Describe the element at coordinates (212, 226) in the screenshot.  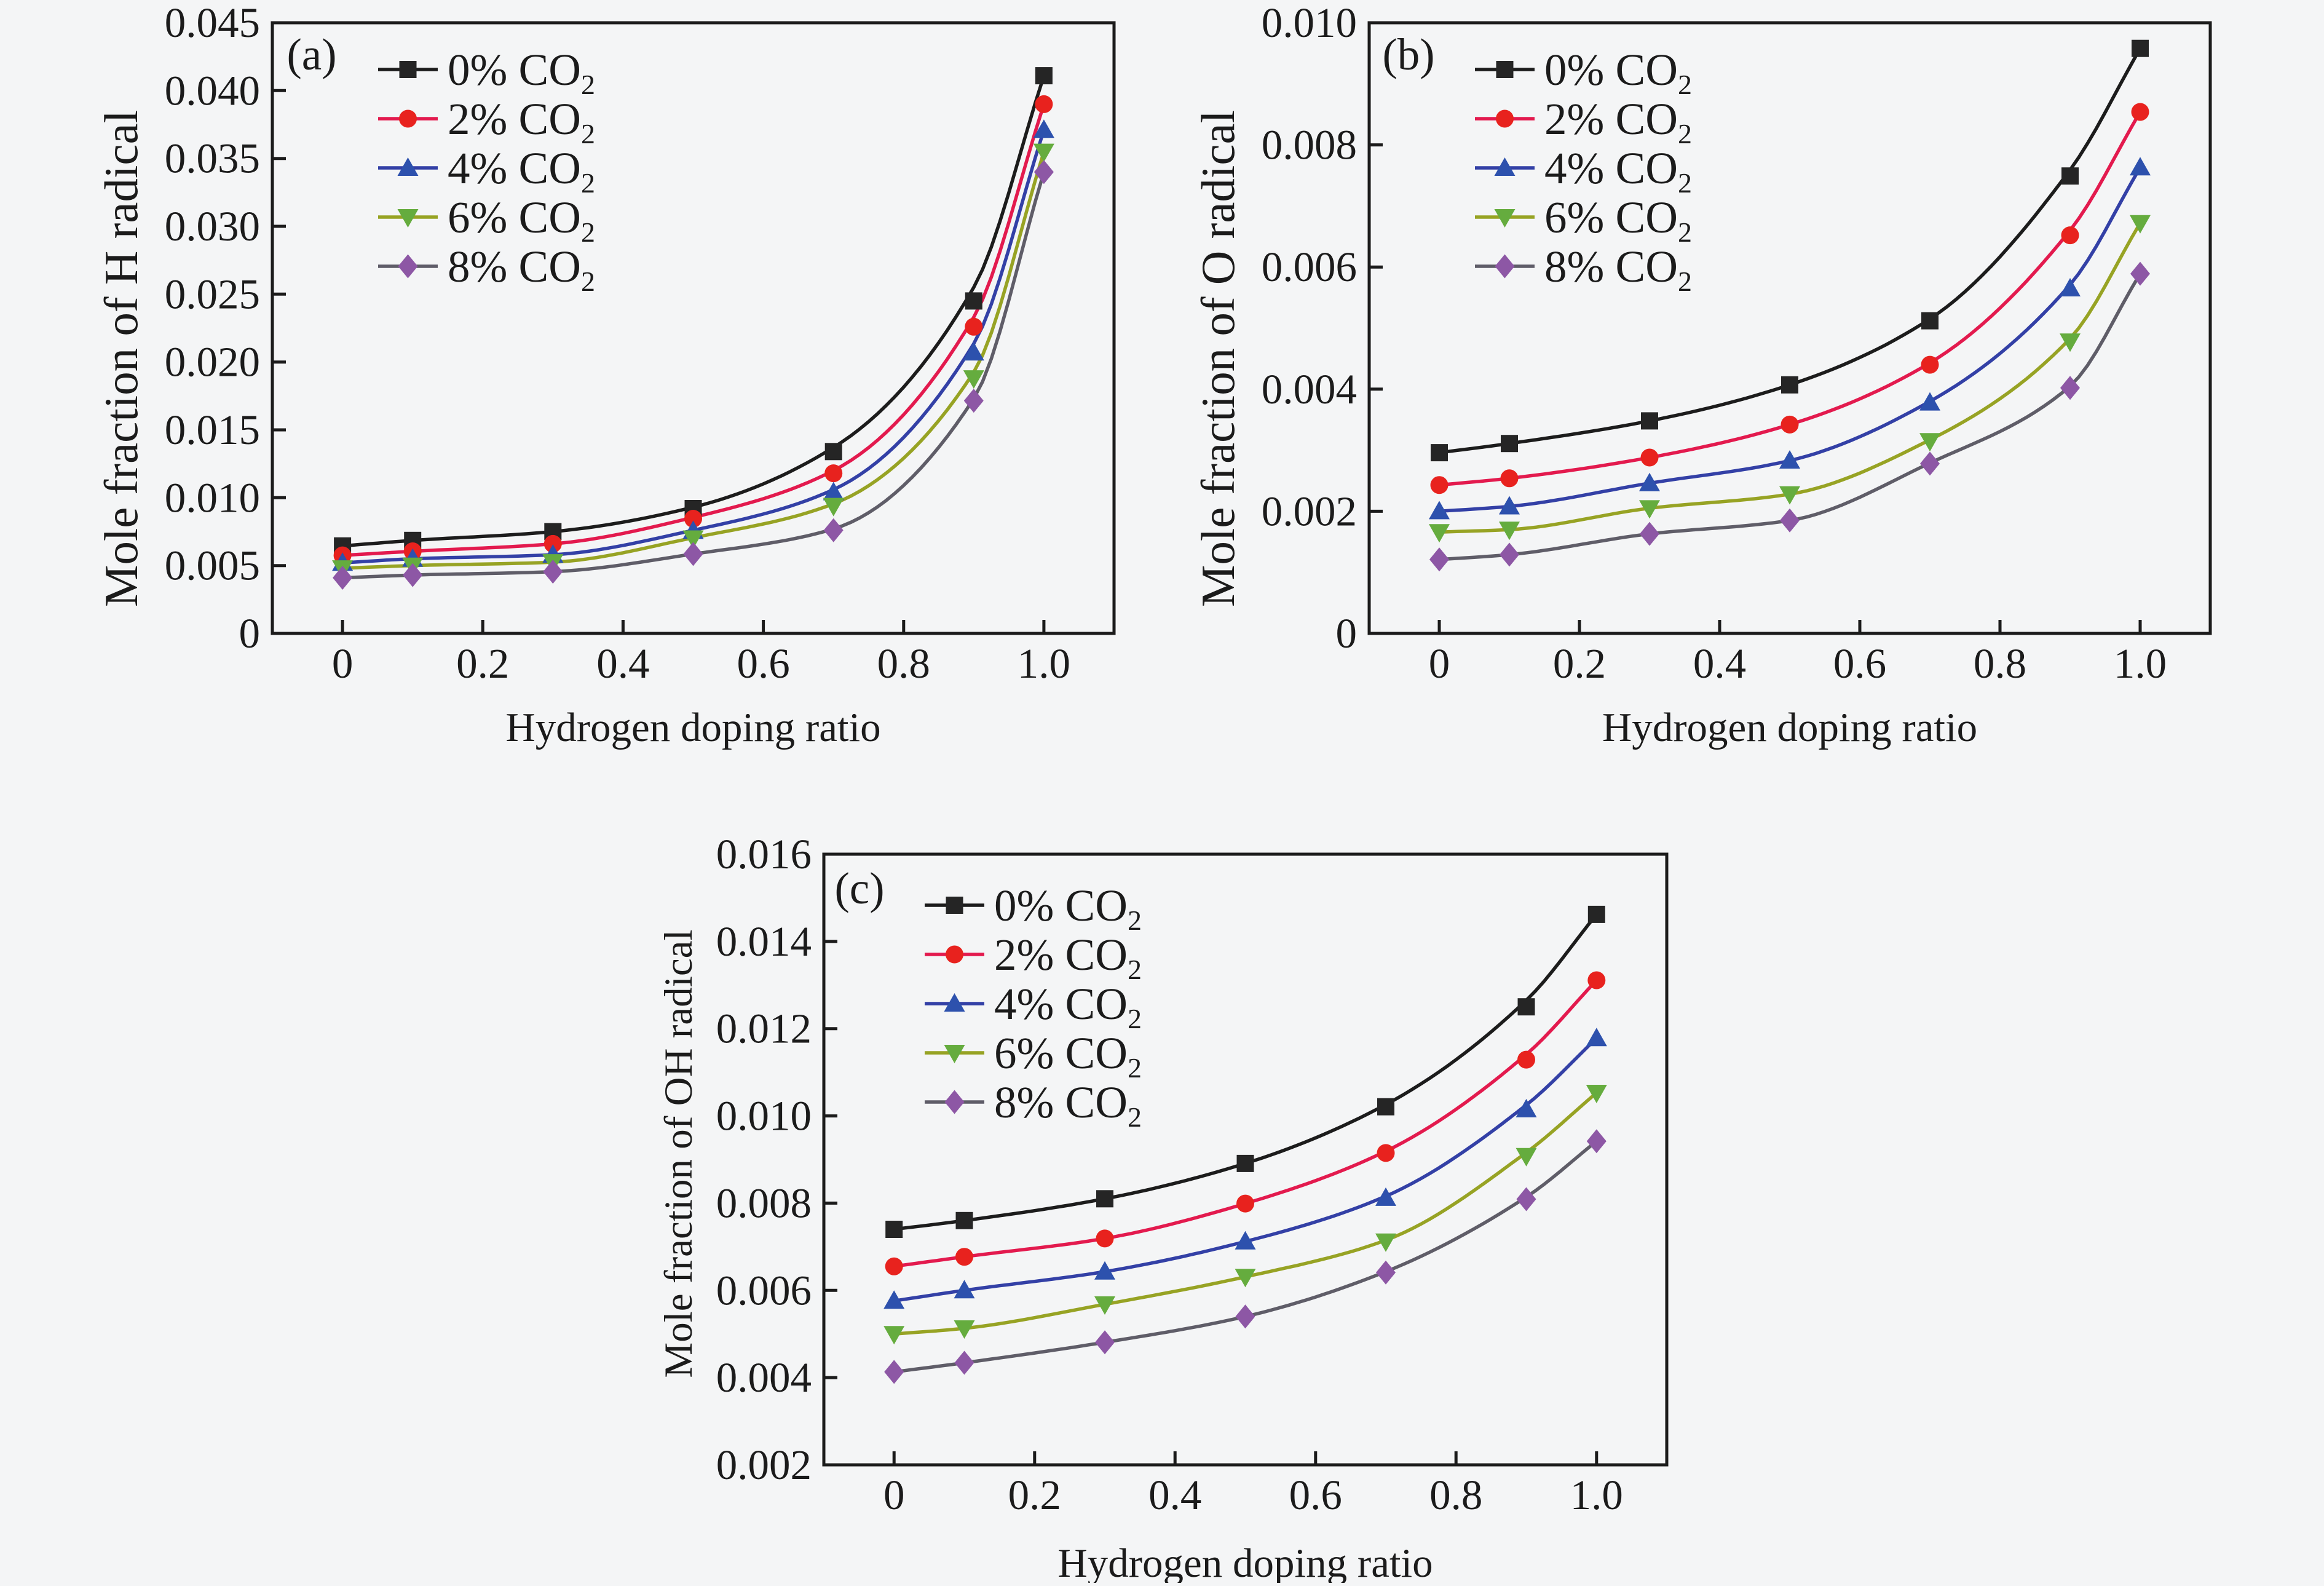
I see `svg-text: 0.030` at that location.